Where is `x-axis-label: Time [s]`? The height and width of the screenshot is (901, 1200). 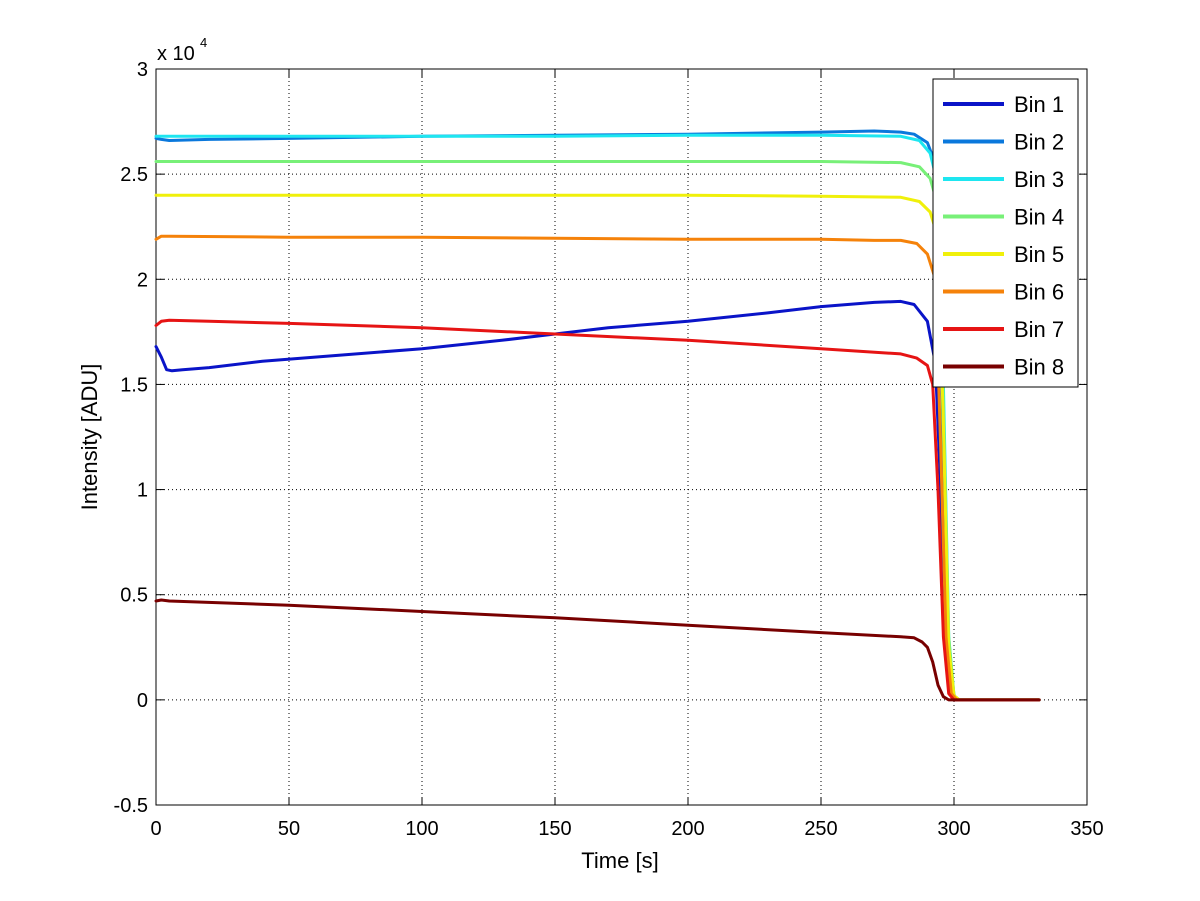
x-axis-label: Time [s] is located at coordinates (619, 860).